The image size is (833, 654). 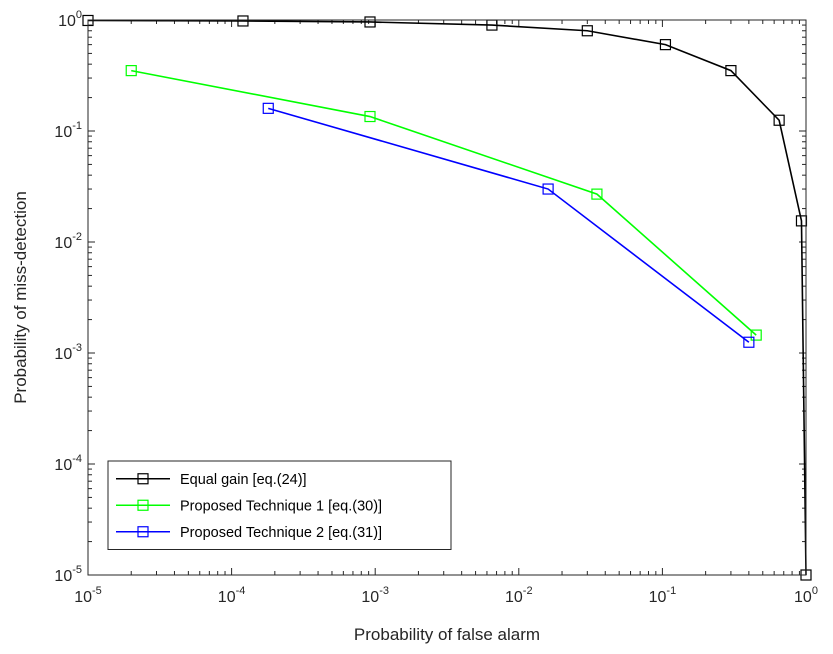 I want to click on y-tick-label: 10⁰, so click(x=70, y=19).